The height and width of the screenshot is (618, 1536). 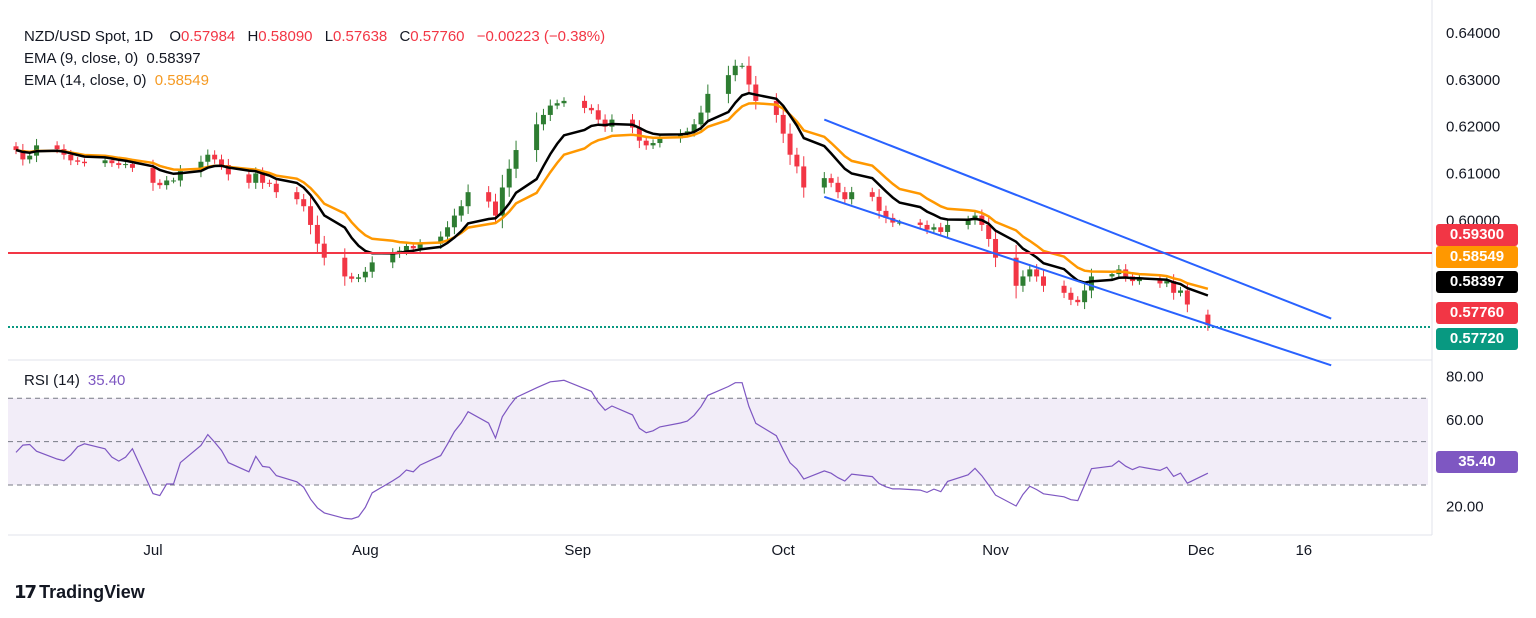 I want to click on ema9-row: EMA (9, close, 0) 0.58397, so click(x=314, y=59).